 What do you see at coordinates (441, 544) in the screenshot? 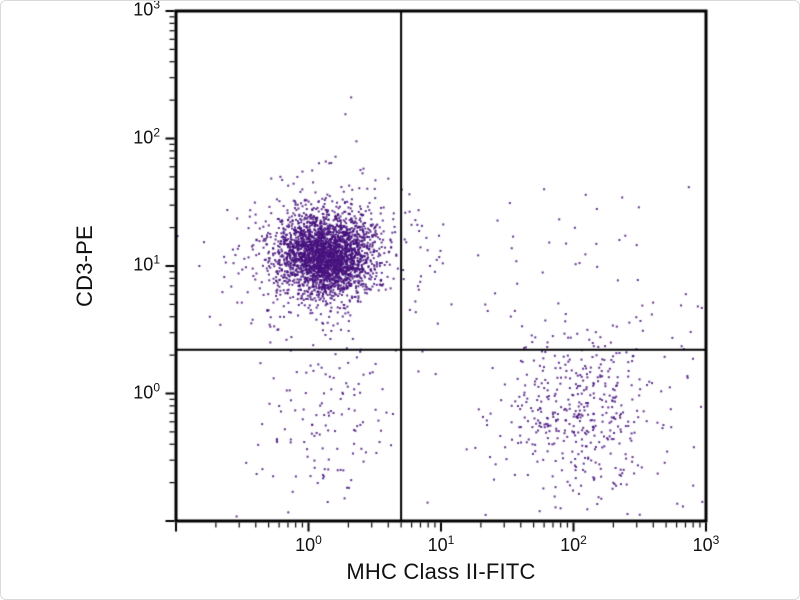
I see `x-tick-label: 10¹` at bounding box center [441, 544].